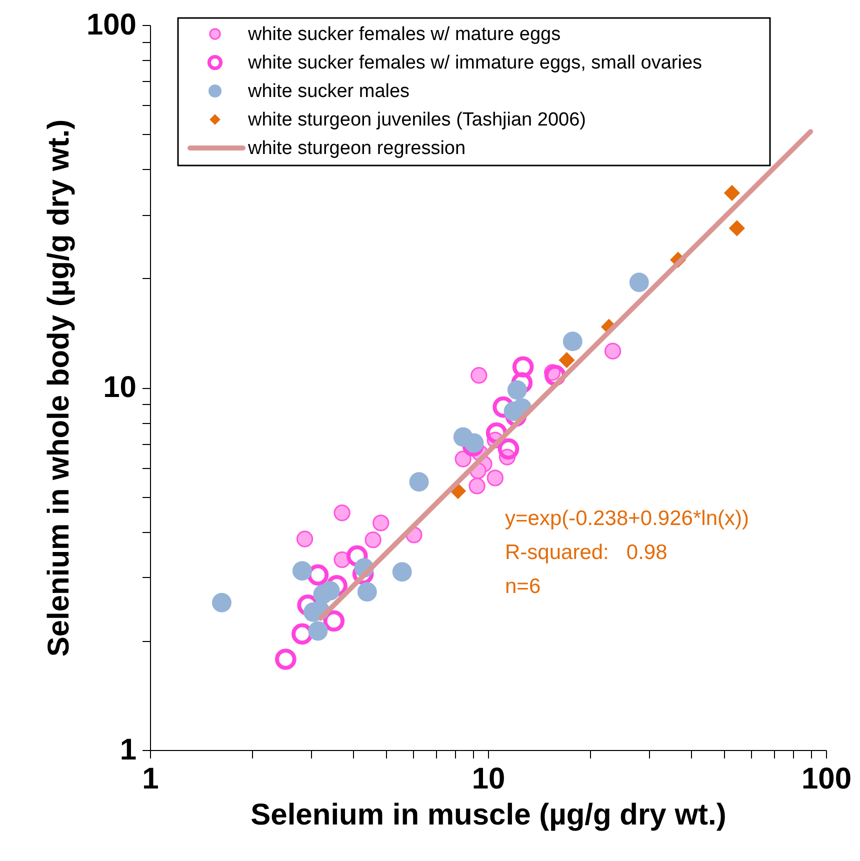 The height and width of the screenshot is (861, 860). What do you see at coordinates (111, 25) in the screenshot?
I see `y-tick-label: 100` at bounding box center [111, 25].